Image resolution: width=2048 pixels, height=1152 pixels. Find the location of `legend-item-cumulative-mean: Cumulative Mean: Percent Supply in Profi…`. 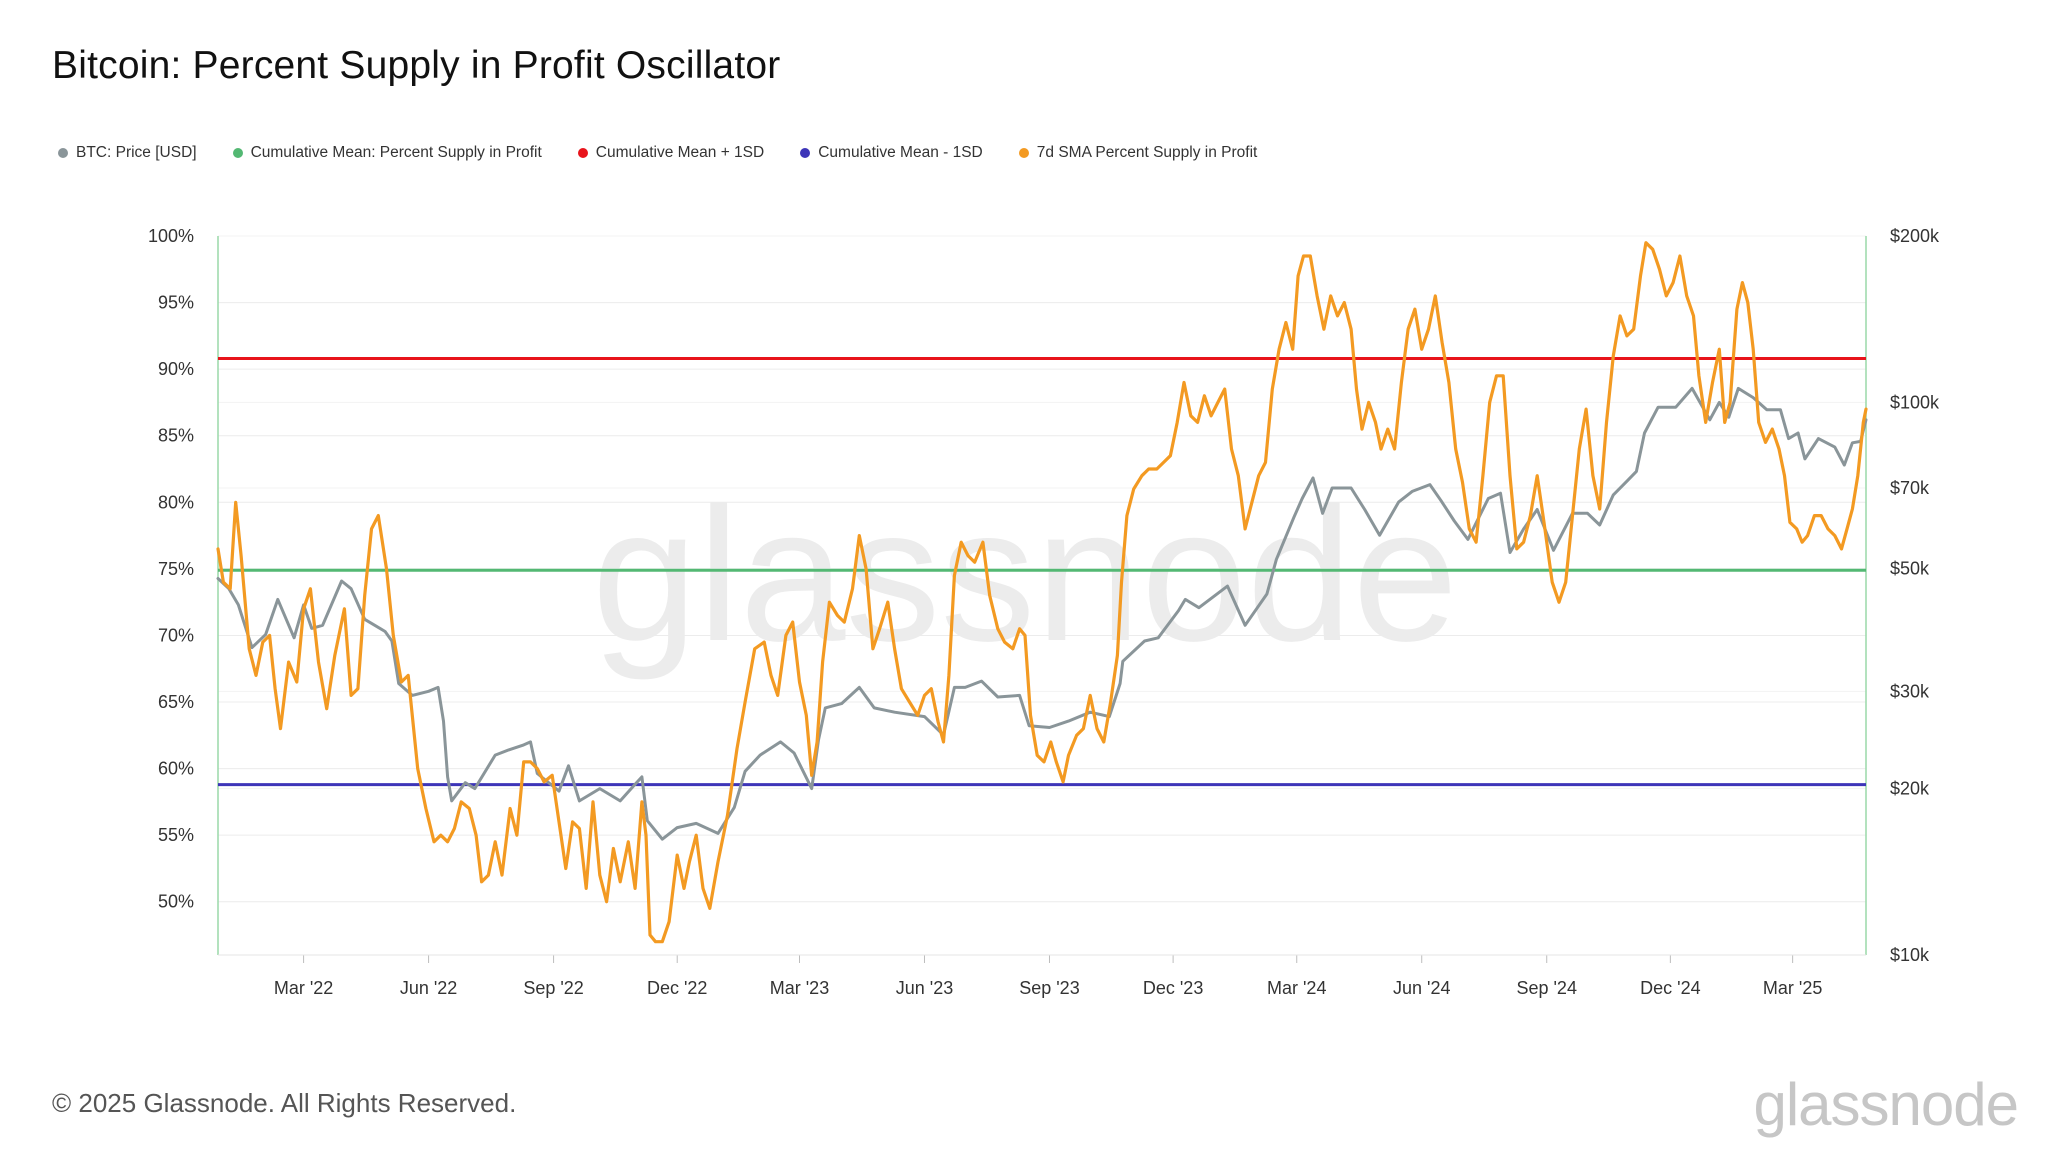

legend-item-cumulative-mean: Cumulative Mean: Percent Supply in Profi… is located at coordinates (387, 153).